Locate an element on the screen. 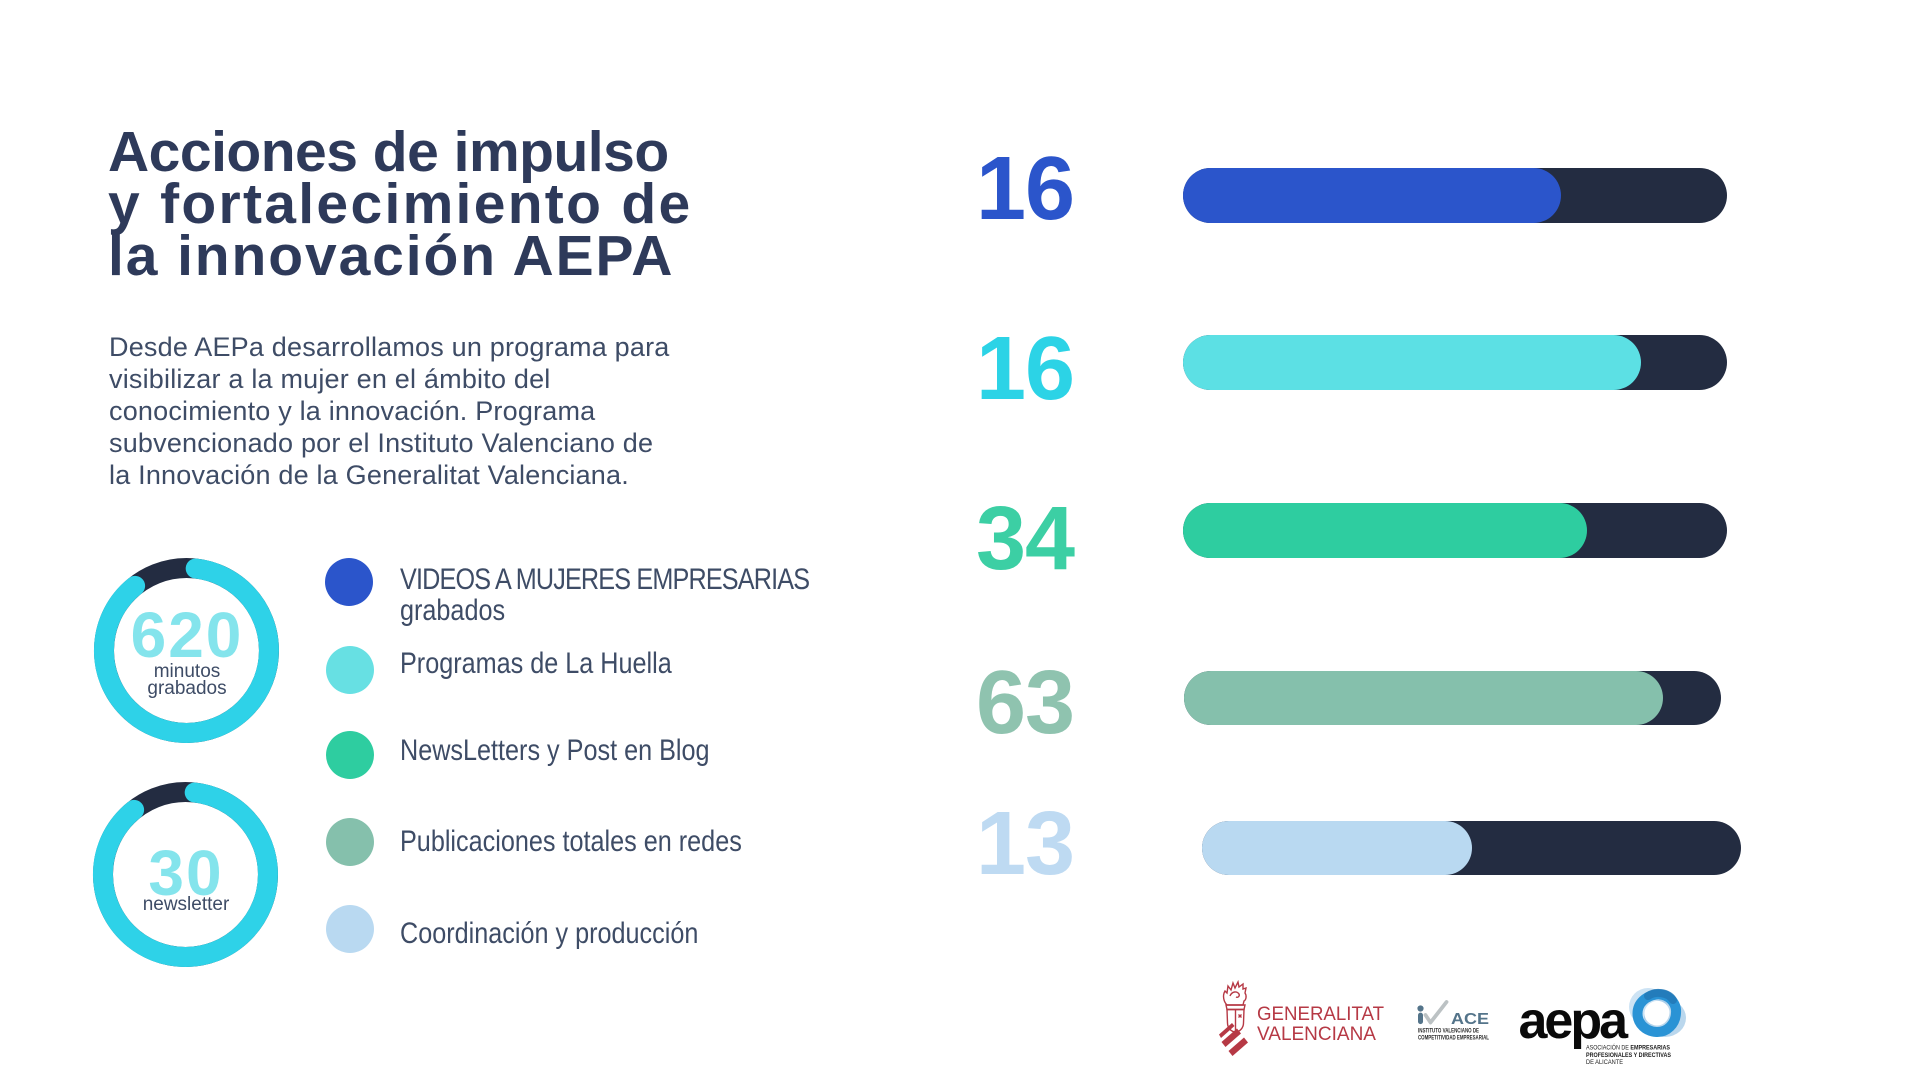  svg-text: VALENCIANA is located at coordinates (1316, 1034).